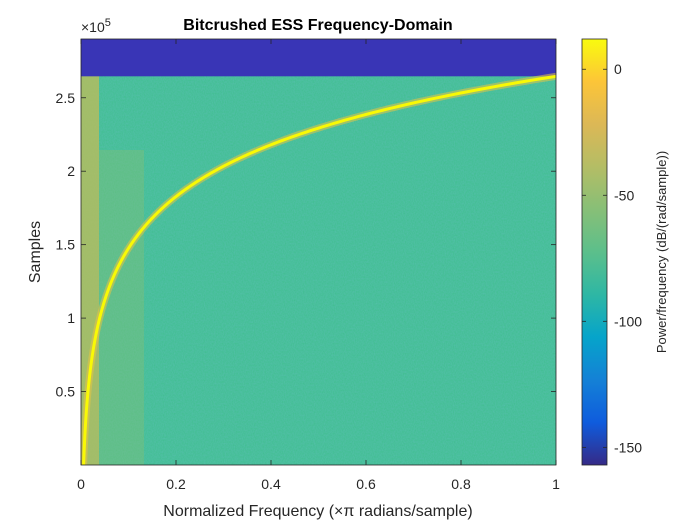 The height and width of the screenshot is (525, 700). Describe the element at coordinates (71, 318) in the screenshot. I see `y-tick-label: 1` at that location.